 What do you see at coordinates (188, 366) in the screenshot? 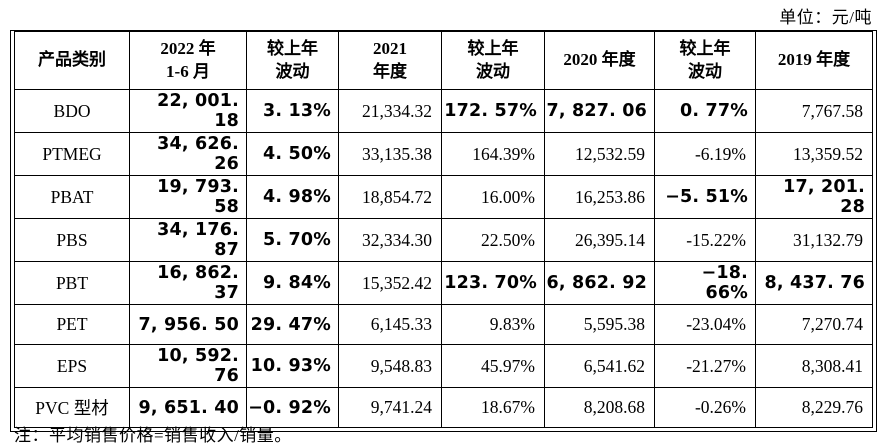
I see `value-cell: 10, 592. 76` at bounding box center [188, 366].